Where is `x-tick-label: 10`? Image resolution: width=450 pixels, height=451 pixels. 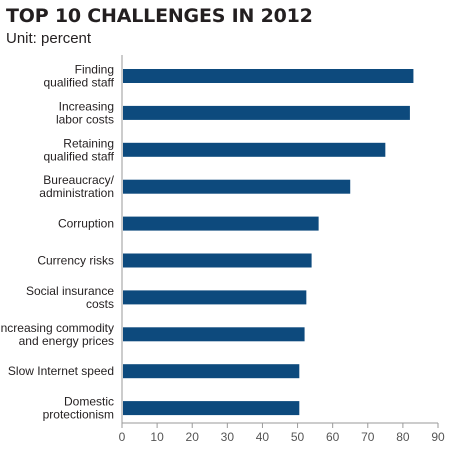 x-tick-label: 10 is located at coordinates (157, 437).